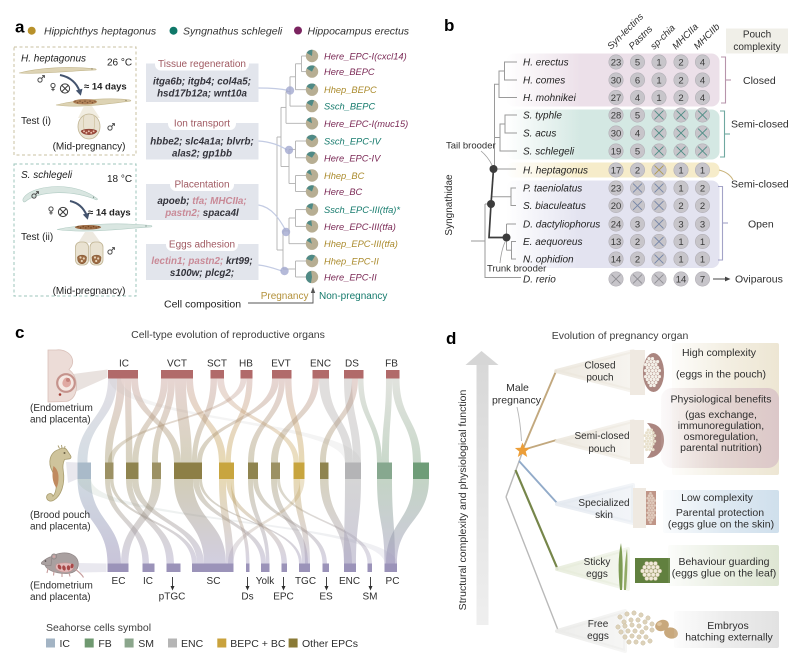  Describe the element at coordinates (305, 581) in the screenshot. I see `svg-text: TGC` at that location.